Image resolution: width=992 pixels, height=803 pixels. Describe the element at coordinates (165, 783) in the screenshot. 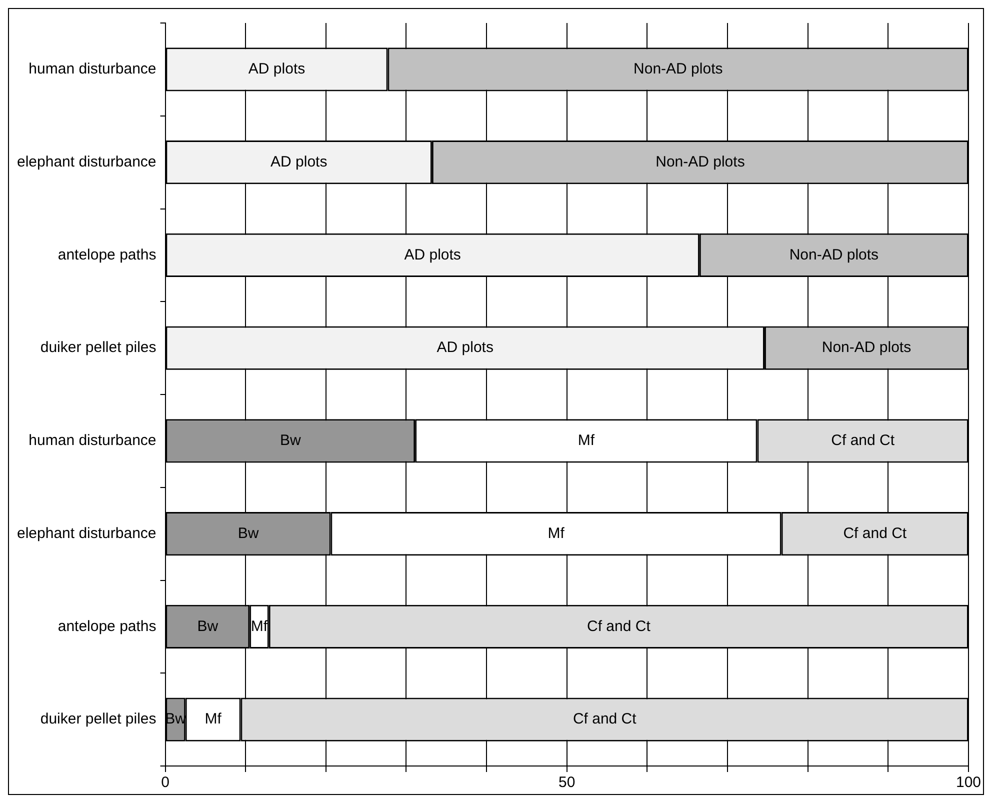

I see `x-tick-label: 0` at that location.